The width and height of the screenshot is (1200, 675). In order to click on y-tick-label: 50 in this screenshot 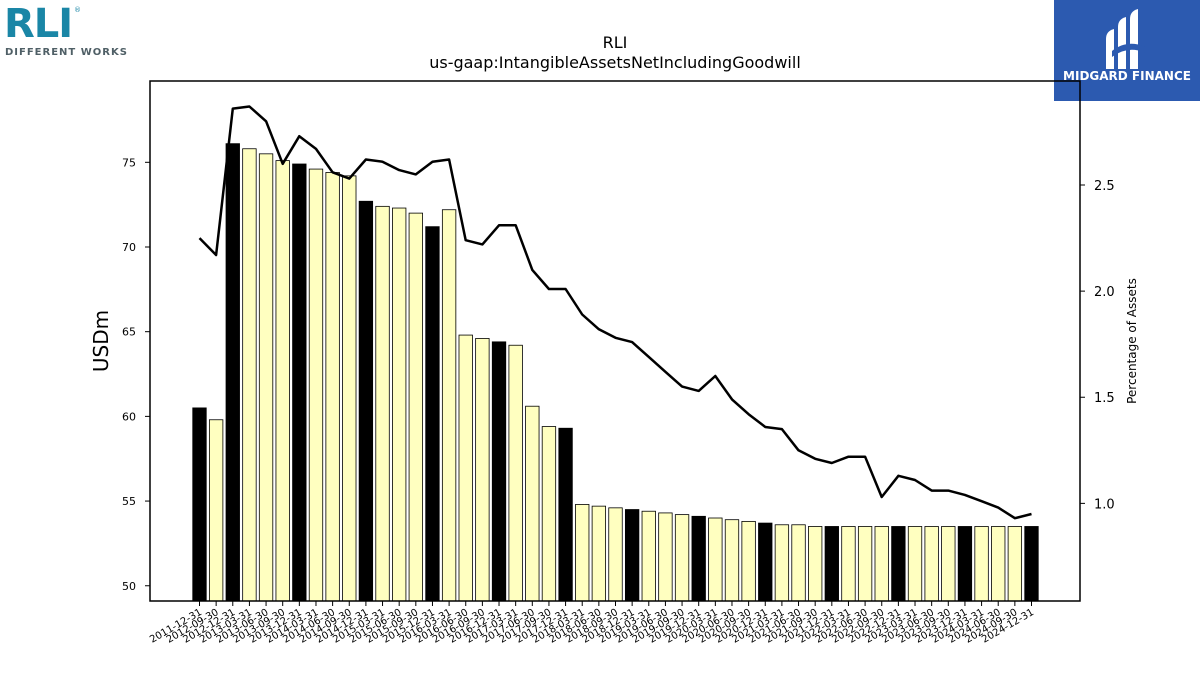, I will do `click(129, 586)`.